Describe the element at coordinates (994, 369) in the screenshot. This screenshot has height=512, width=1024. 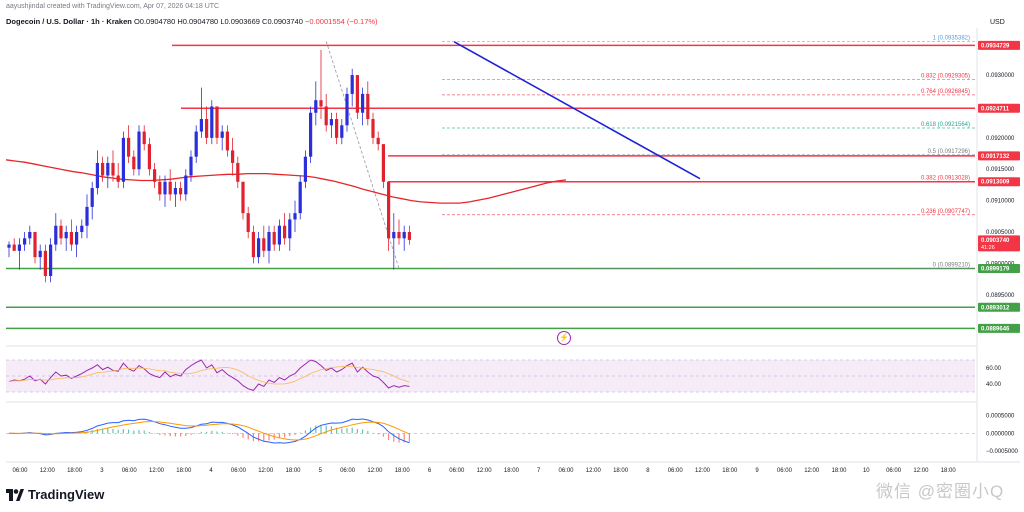
I see `rsi-tick-label: 60.00` at that location.